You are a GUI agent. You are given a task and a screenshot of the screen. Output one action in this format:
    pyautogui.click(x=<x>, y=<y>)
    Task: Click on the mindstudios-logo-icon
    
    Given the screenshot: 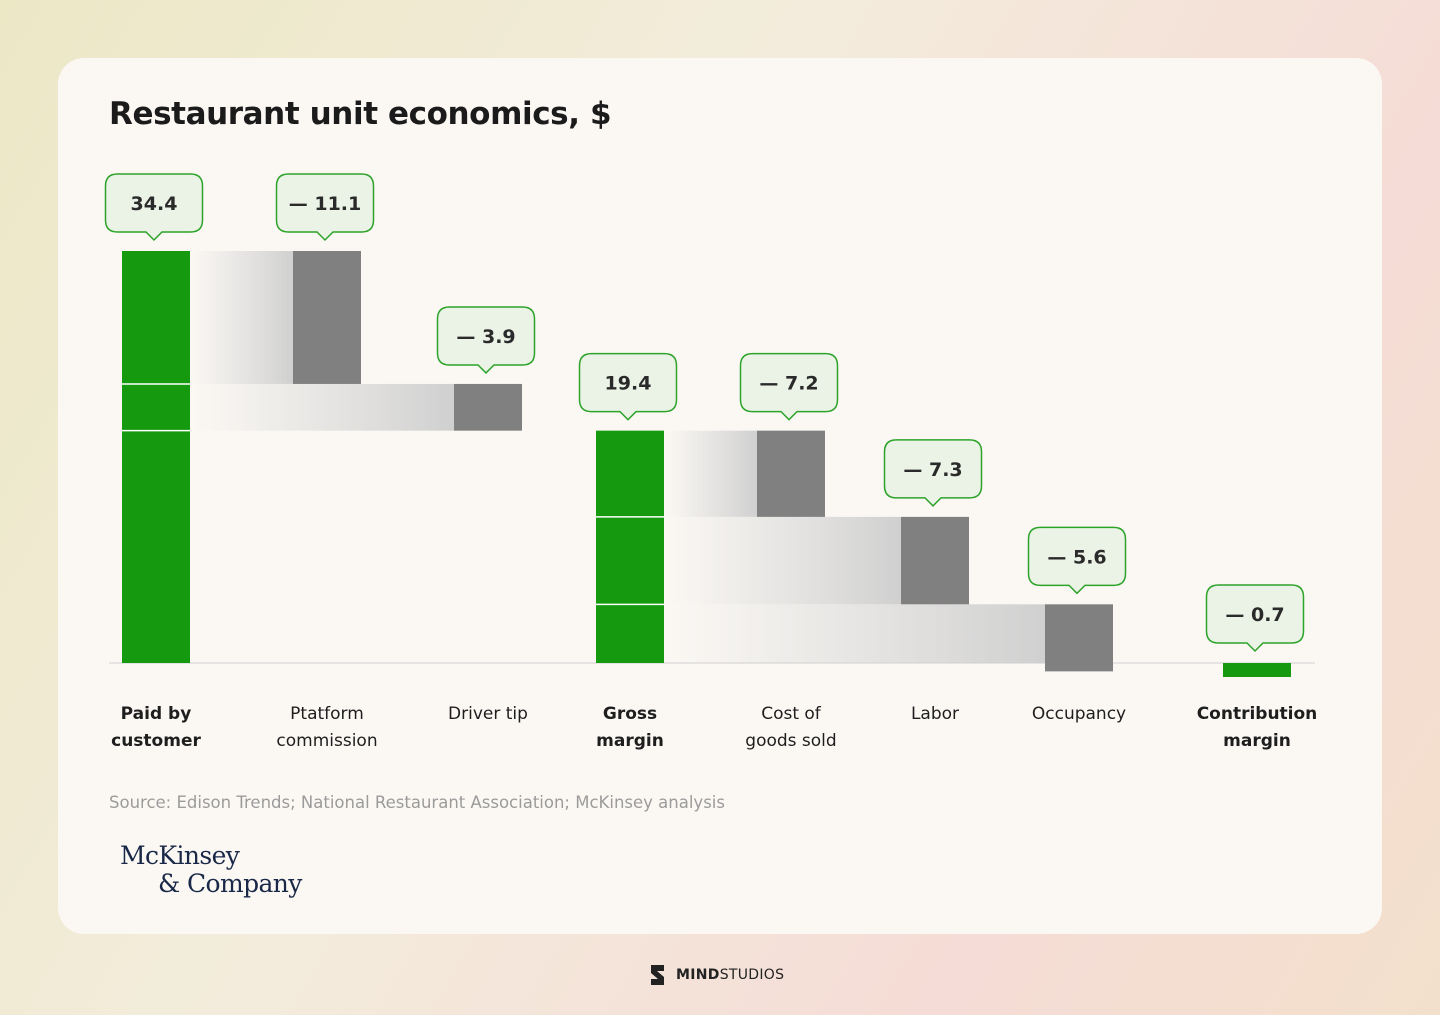 What is the action you would take?
    pyautogui.click(x=657, y=975)
    